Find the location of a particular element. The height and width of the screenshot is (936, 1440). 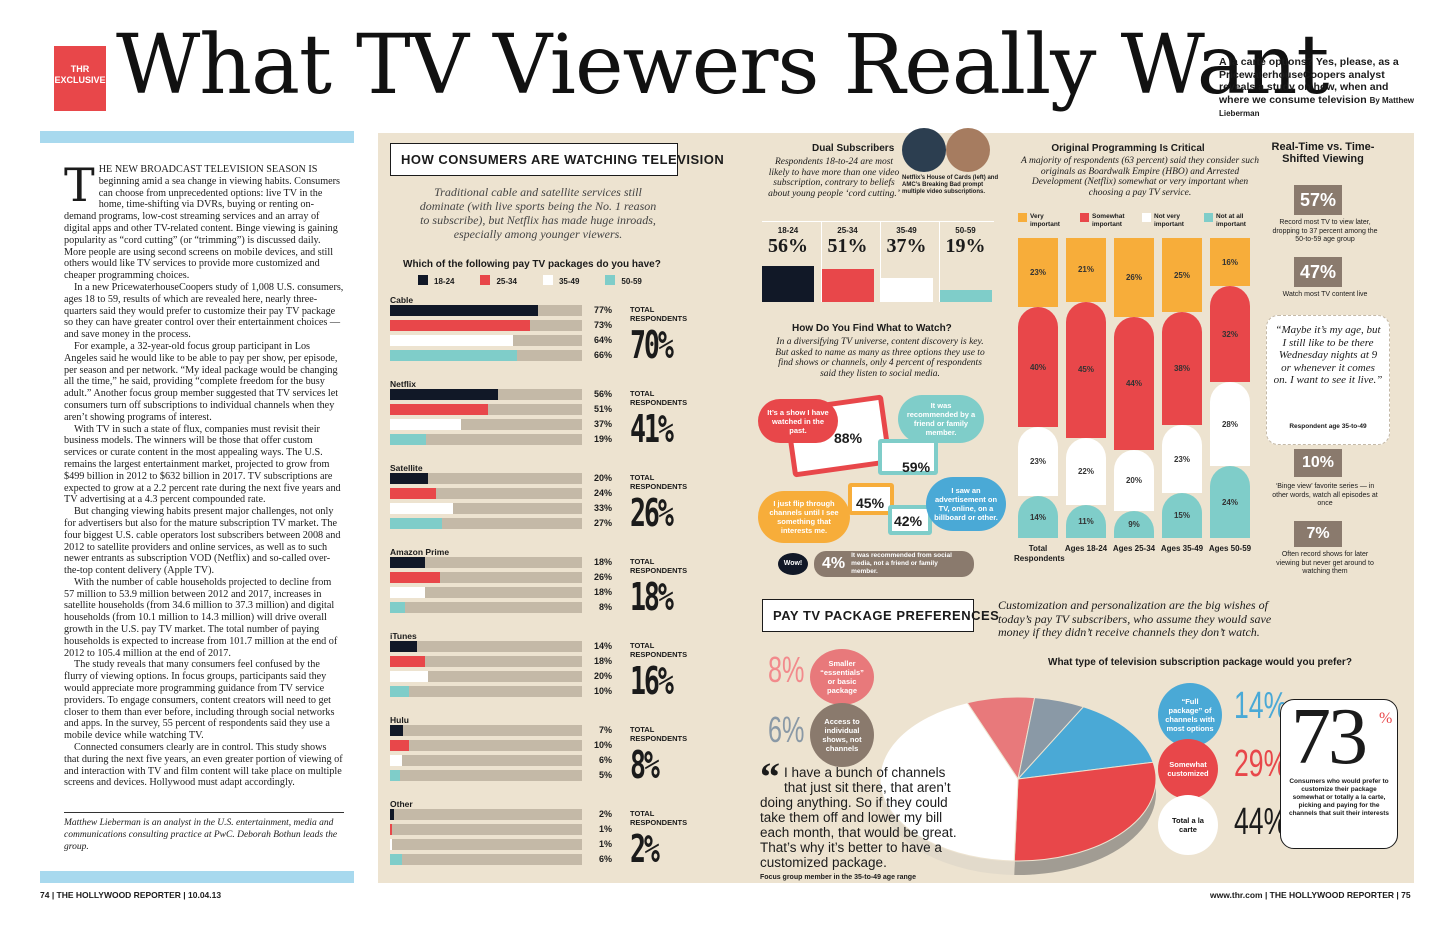

orig-segment: 38% is located at coordinates (1182, 369).